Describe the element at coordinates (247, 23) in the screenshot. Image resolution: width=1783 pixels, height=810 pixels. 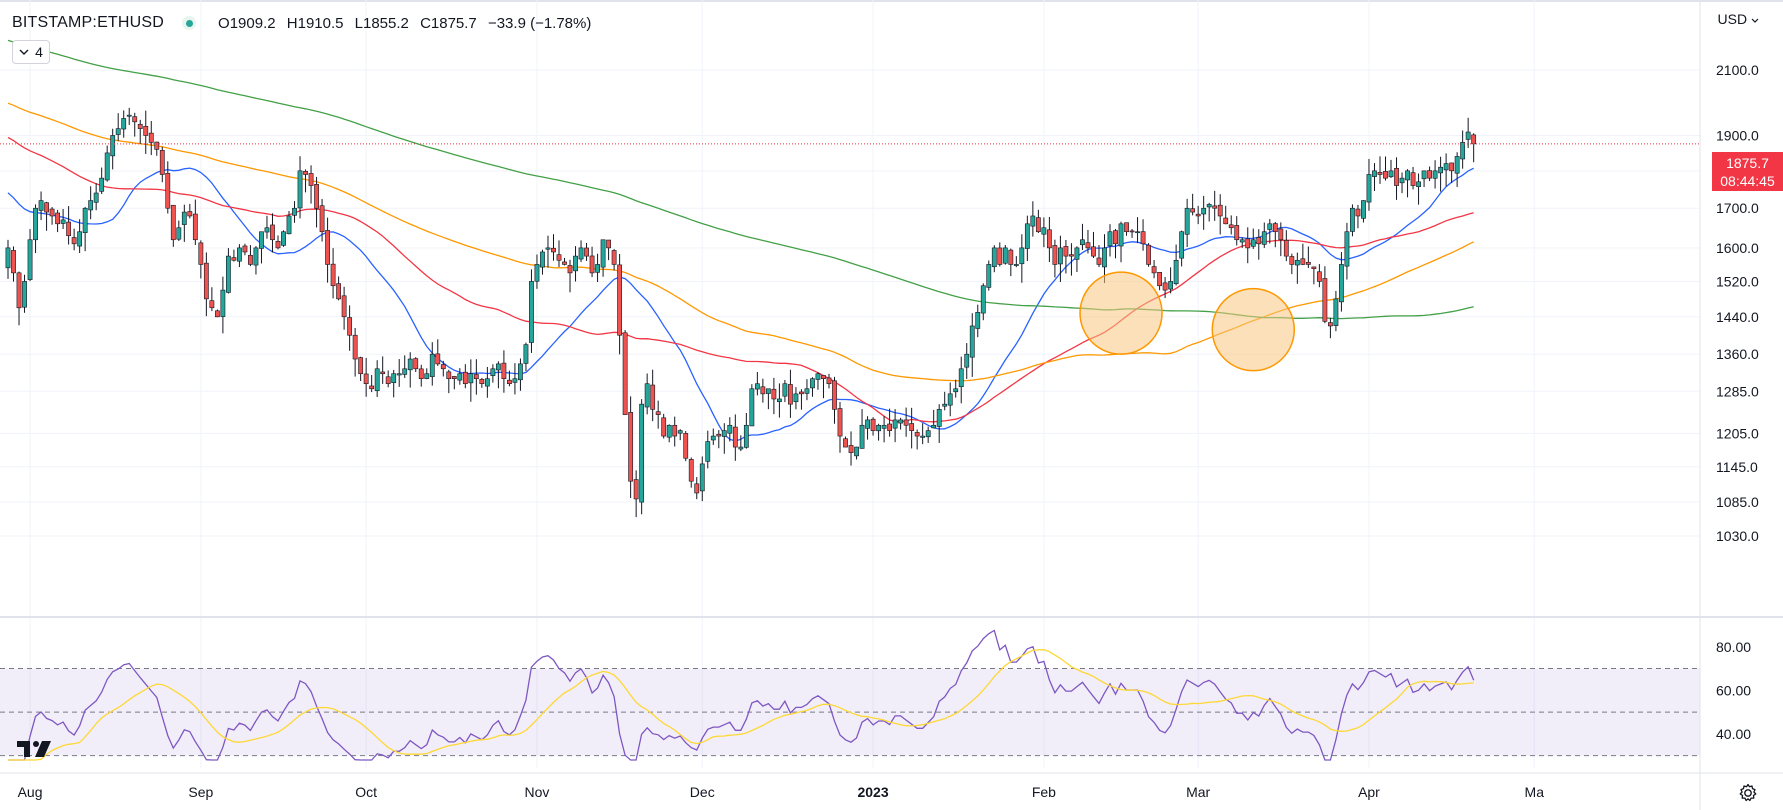
I see `open-value: O1909.2` at that location.